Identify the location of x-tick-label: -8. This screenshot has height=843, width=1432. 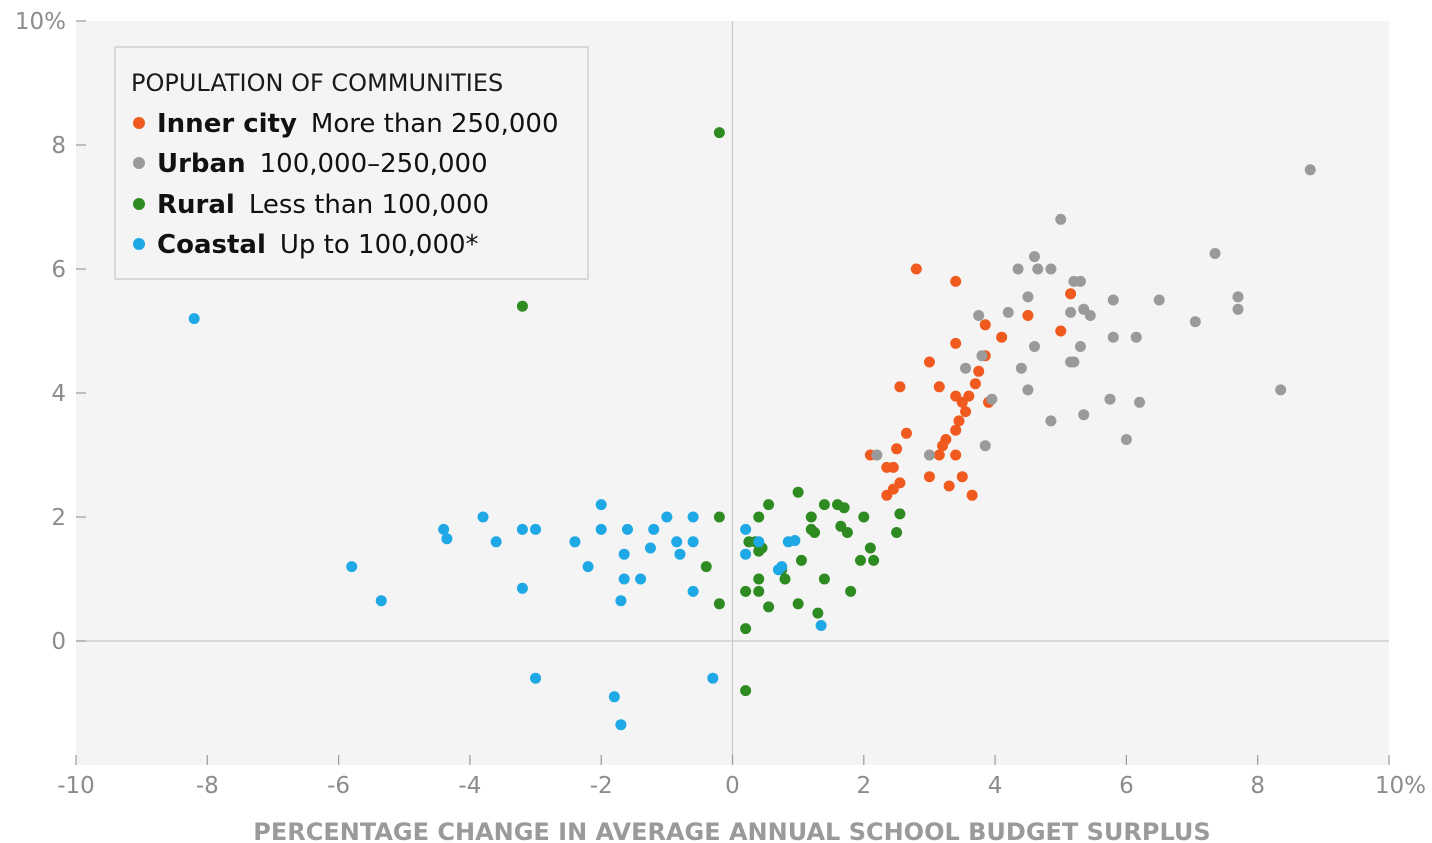
(207, 786).